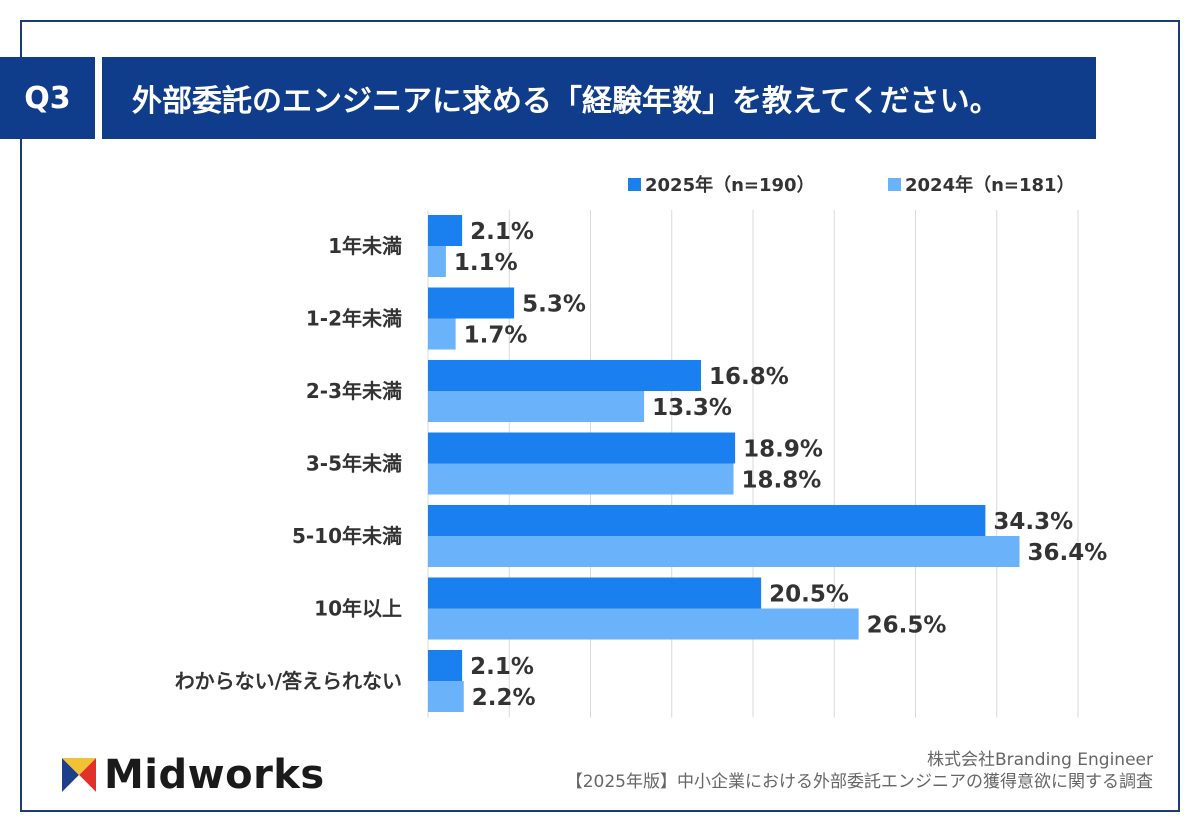 Image resolution: width=1203 pixels, height=833 pixels. I want to click on question-badge: Q3, so click(47, 98).